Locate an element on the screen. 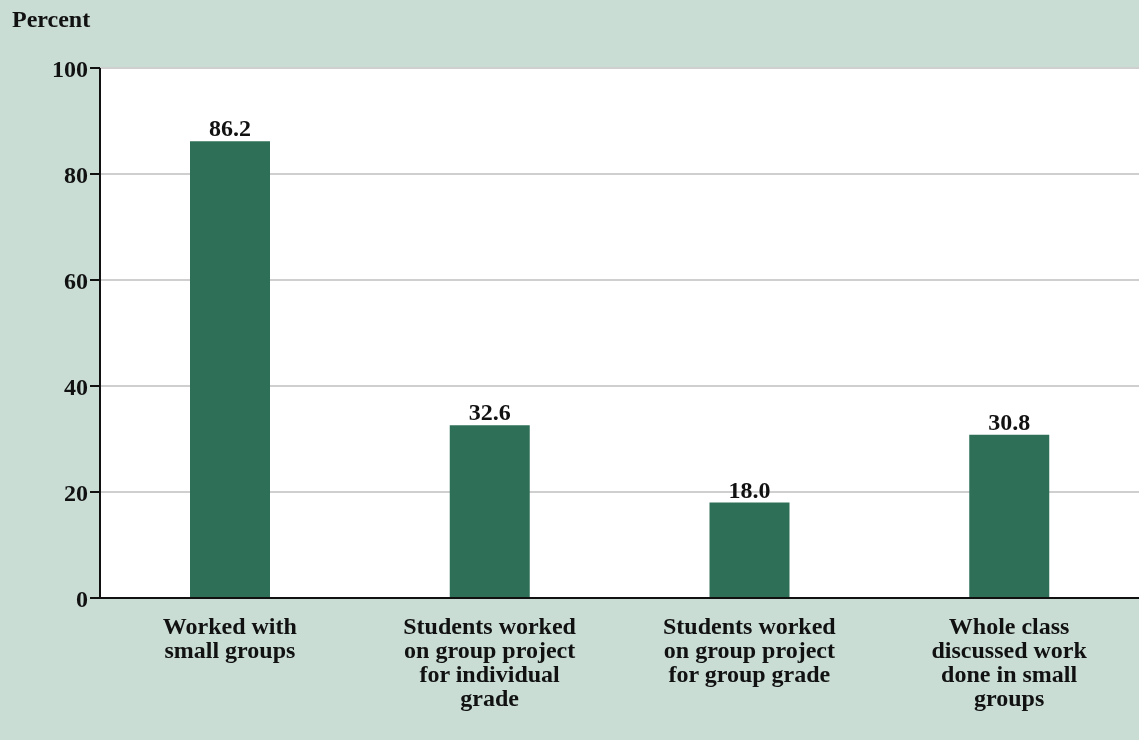 This screenshot has width=1139, height=740. y-tick-label: 0 is located at coordinates (82, 598).